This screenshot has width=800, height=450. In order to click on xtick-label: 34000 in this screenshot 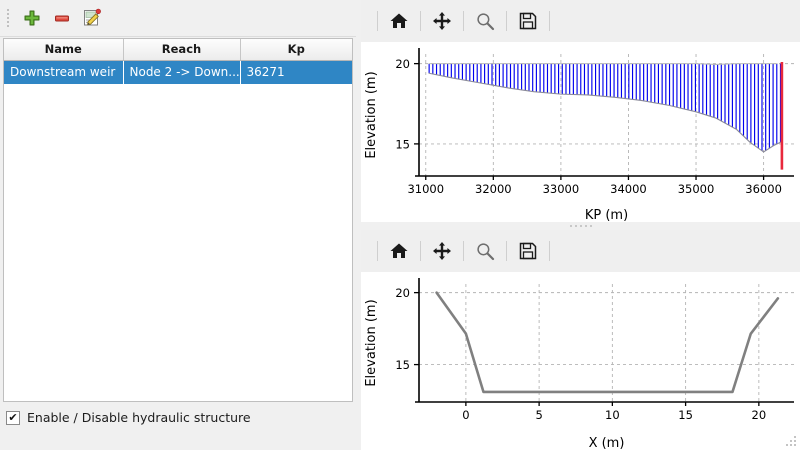, I will do `click(628, 189)`.